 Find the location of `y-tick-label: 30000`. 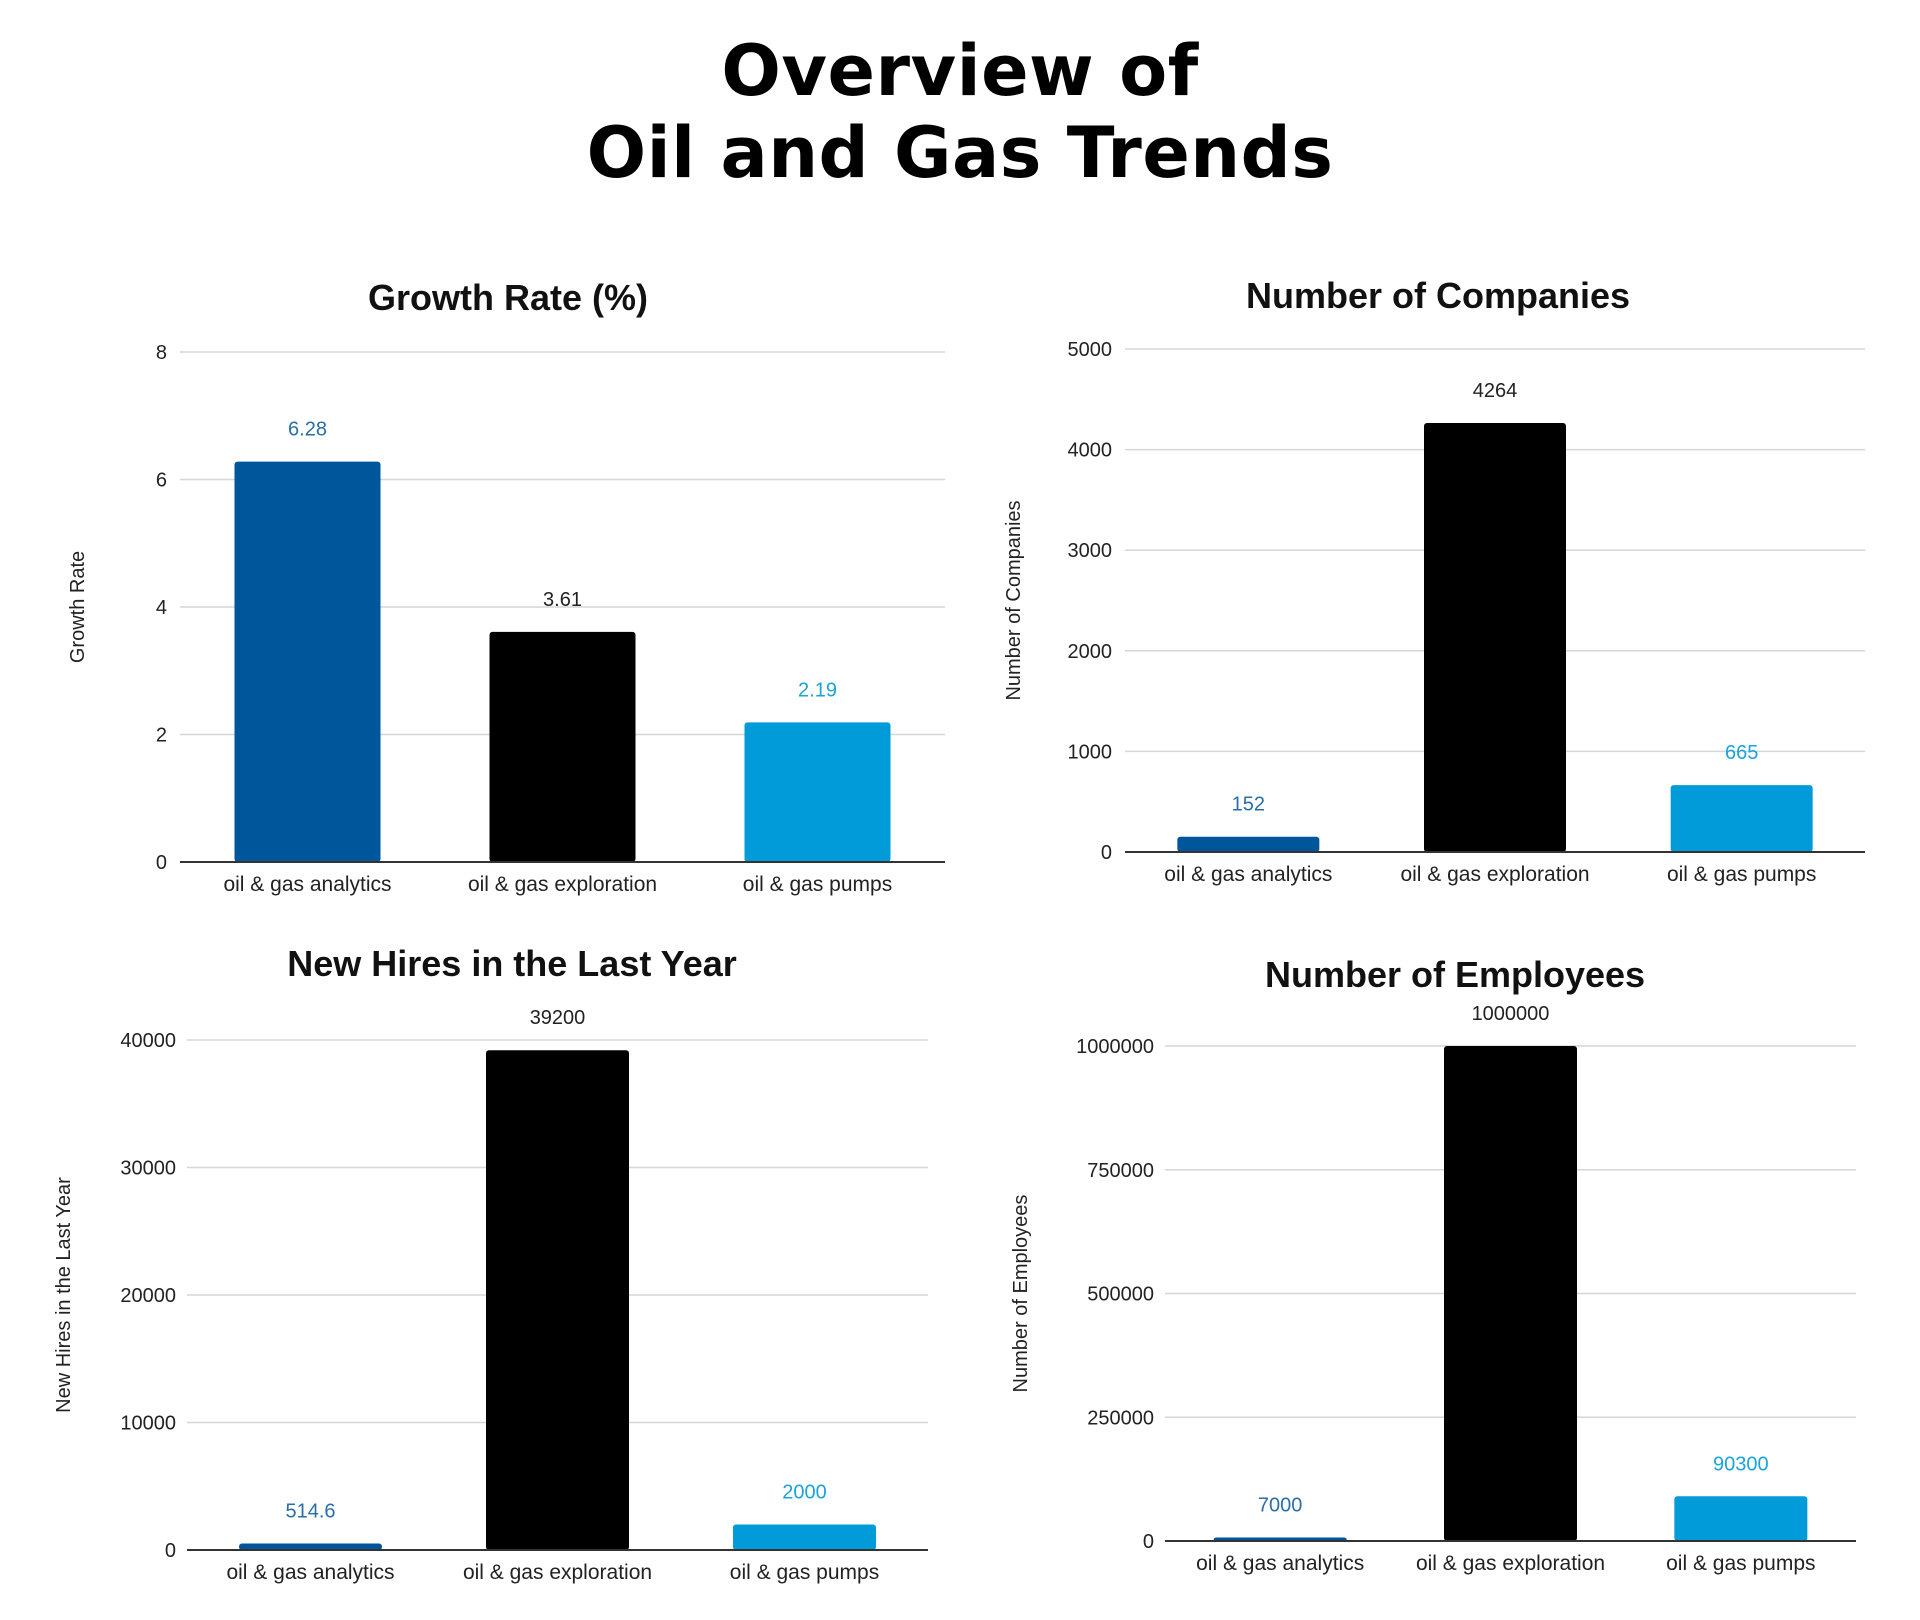

y-tick-label: 30000 is located at coordinates (148, 1169).